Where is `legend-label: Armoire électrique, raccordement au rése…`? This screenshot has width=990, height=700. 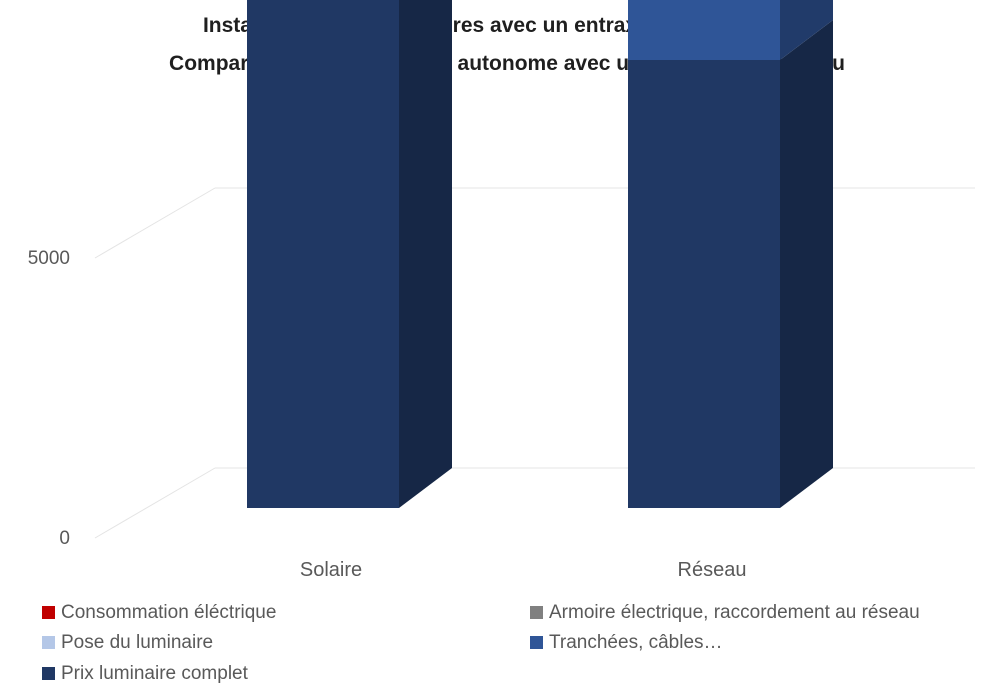
legend-label: Armoire électrique, raccordement au rése… is located at coordinates (734, 612).